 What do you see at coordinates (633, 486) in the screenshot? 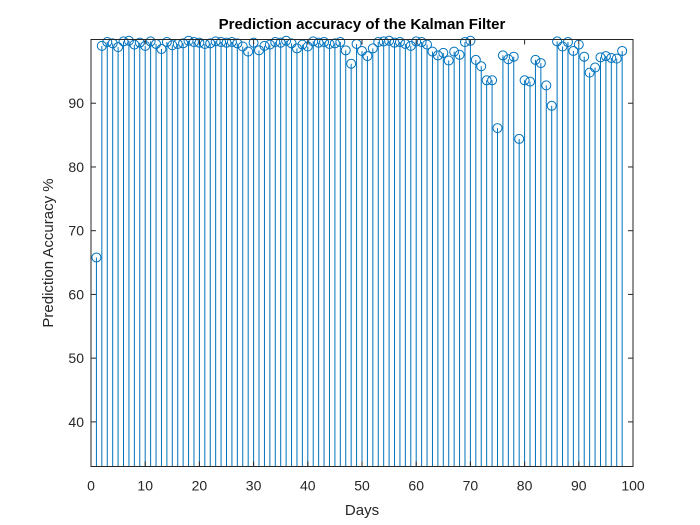
I see `x-tick-label: 100` at bounding box center [633, 486].